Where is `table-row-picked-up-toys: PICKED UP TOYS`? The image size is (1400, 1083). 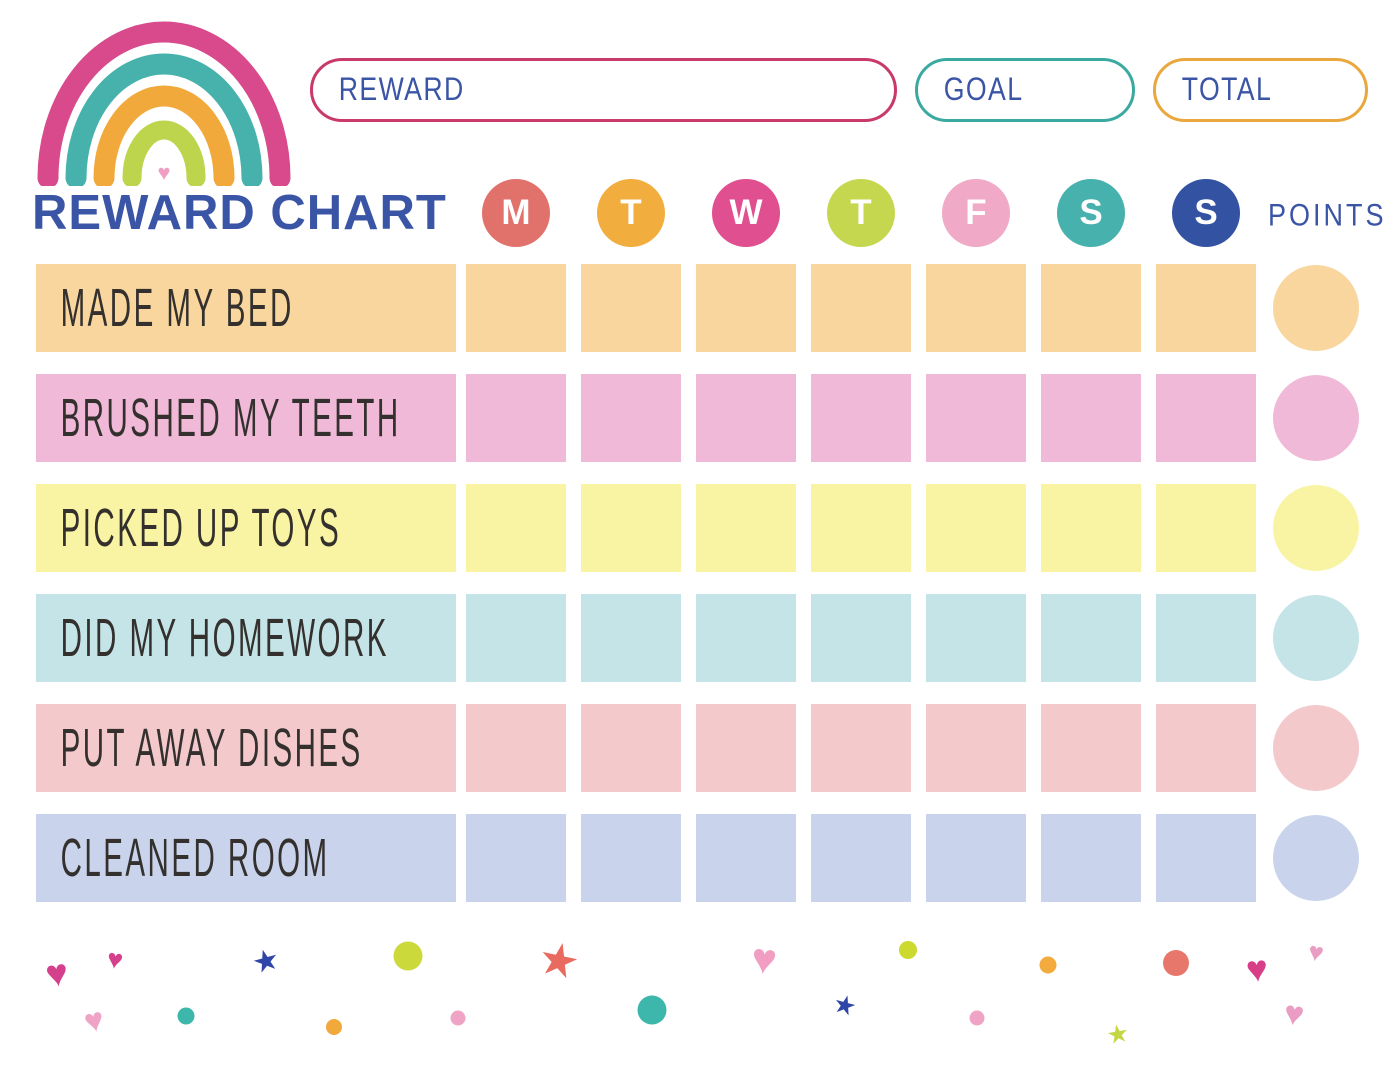 table-row-picked-up-toys: PICKED UP TOYS is located at coordinates (700, 528).